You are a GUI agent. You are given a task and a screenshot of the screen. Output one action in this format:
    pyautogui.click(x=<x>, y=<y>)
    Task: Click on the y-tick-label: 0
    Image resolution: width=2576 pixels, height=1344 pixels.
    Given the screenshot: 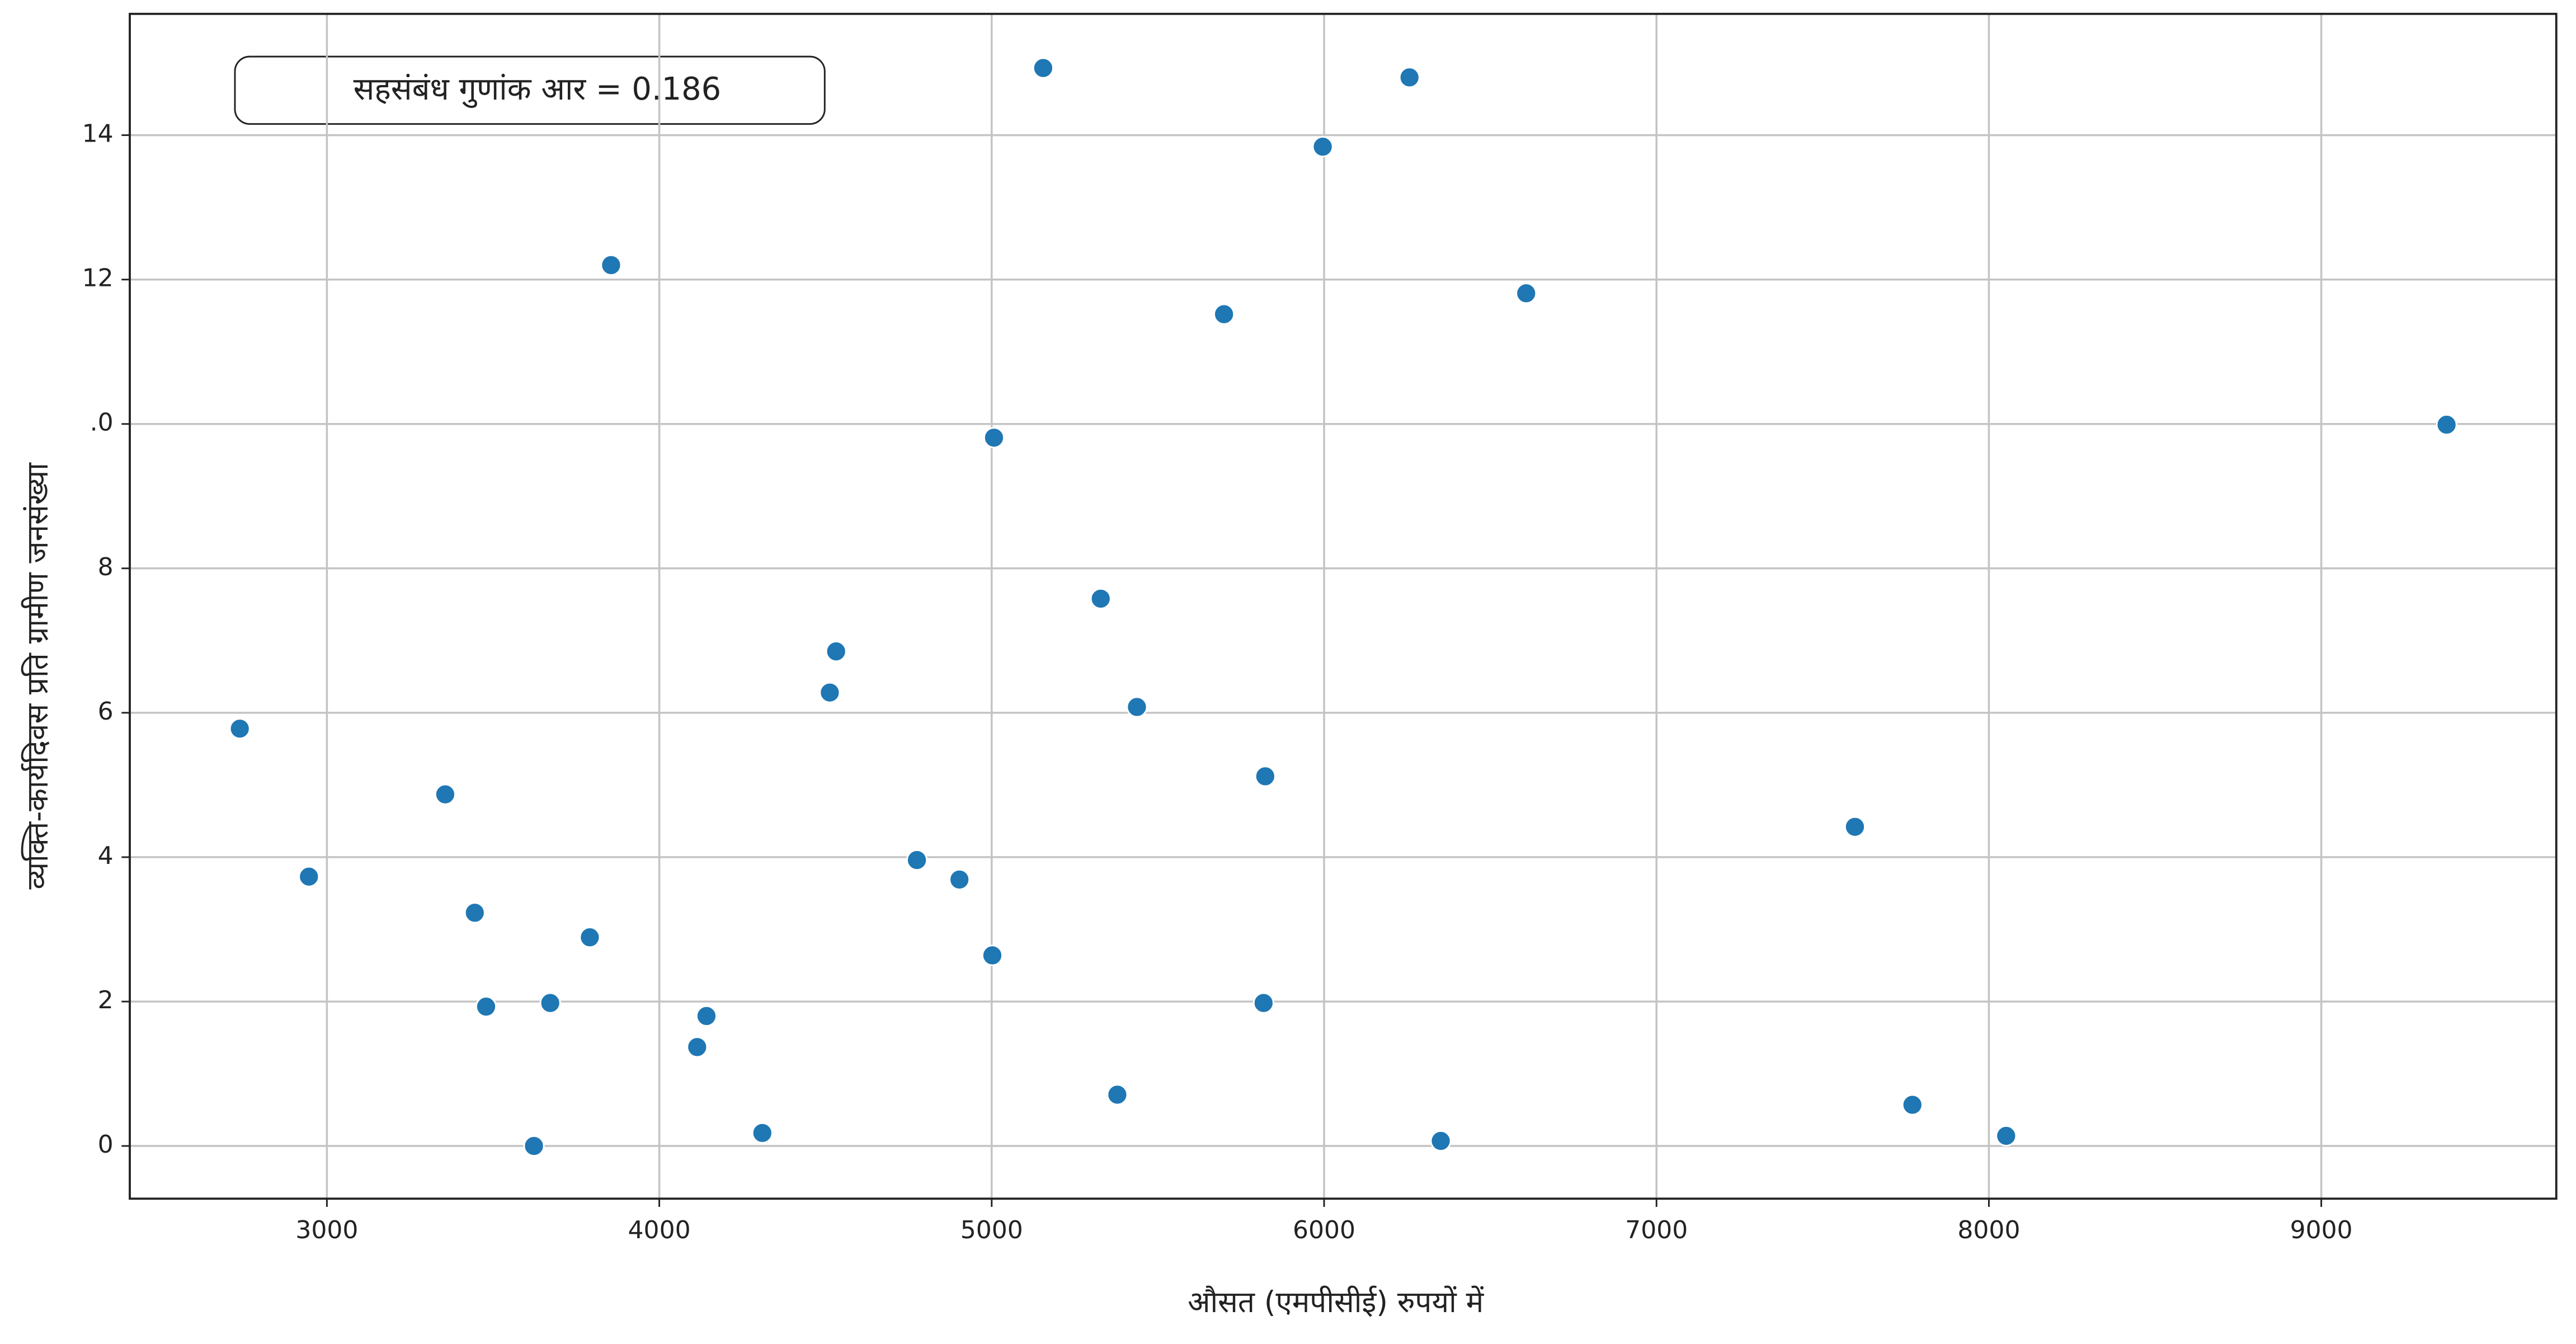 What is the action you would take?
    pyautogui.click(x=106, y=1144)
    